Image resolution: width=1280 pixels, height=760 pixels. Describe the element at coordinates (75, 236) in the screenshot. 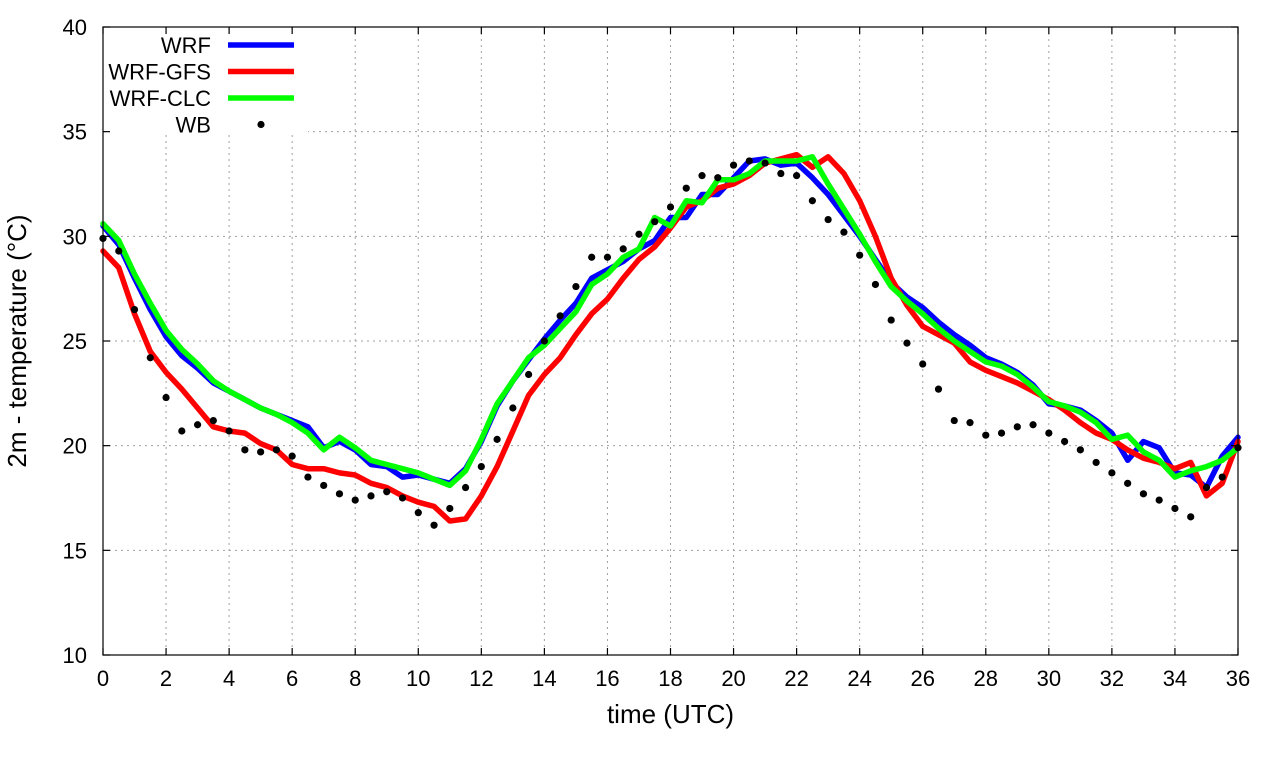

I see `y-tick-label: 30` at that location.